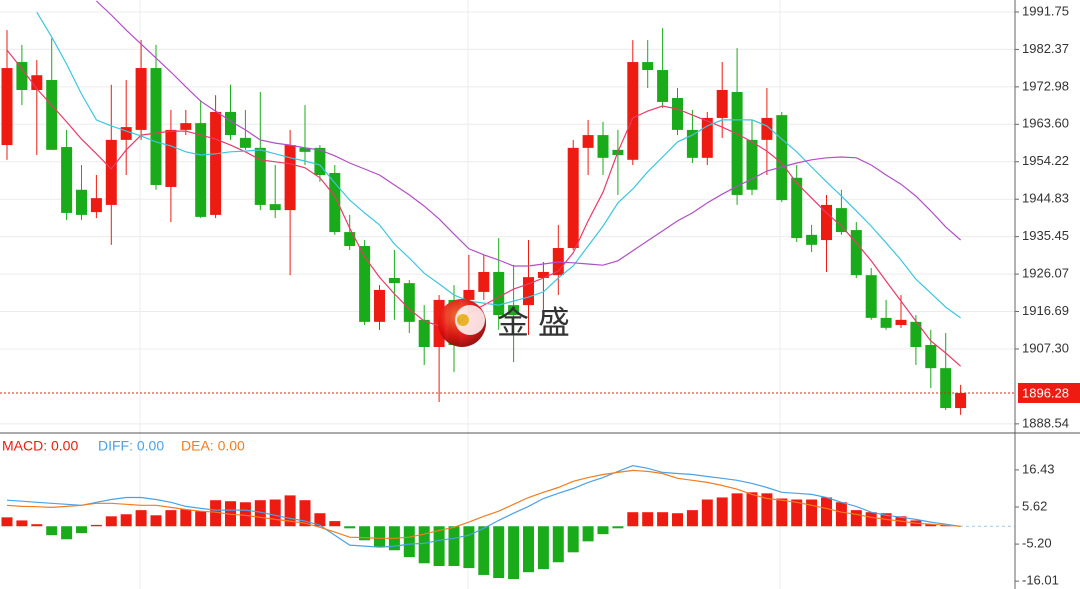  I want to click on y-tick-label: 1907.30, so click(1045, 347).